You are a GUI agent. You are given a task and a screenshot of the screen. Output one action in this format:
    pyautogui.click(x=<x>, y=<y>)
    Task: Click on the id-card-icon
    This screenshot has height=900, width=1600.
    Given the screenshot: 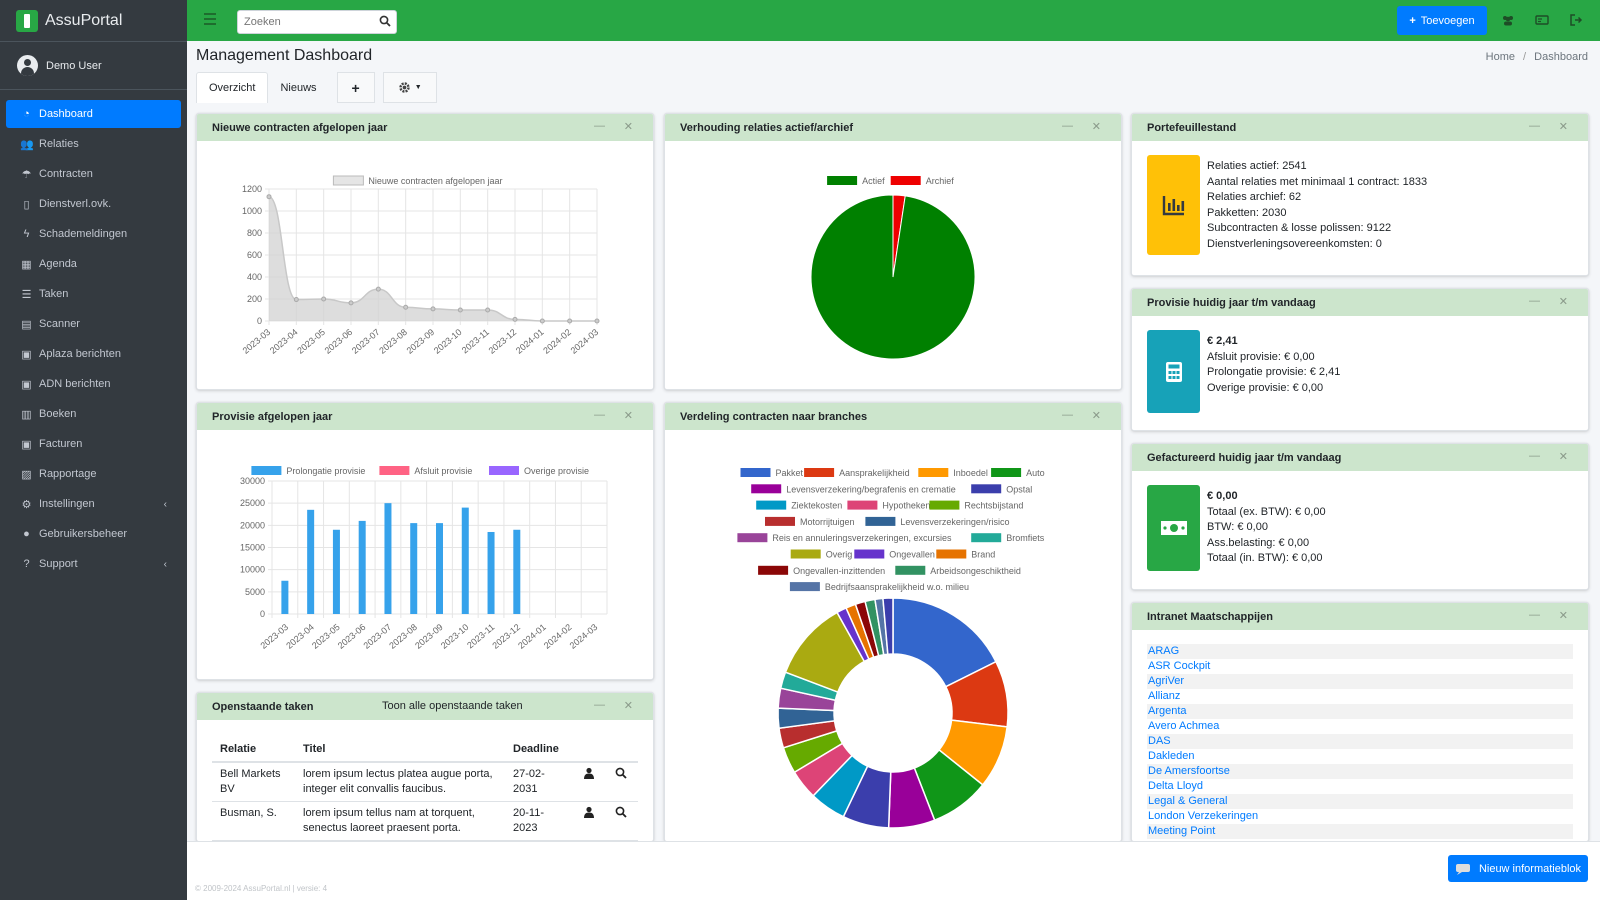 What is the action you would take?
    pyautogui.click(x=1542, y=20)
    